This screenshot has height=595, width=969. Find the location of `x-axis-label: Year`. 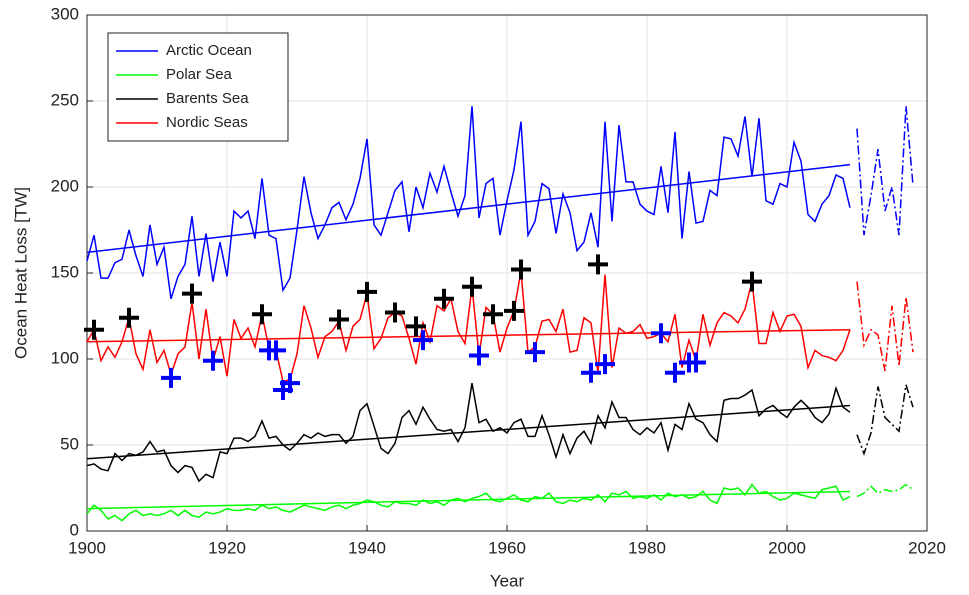

x-axis-label: Year is located at coordinates (507, 580).